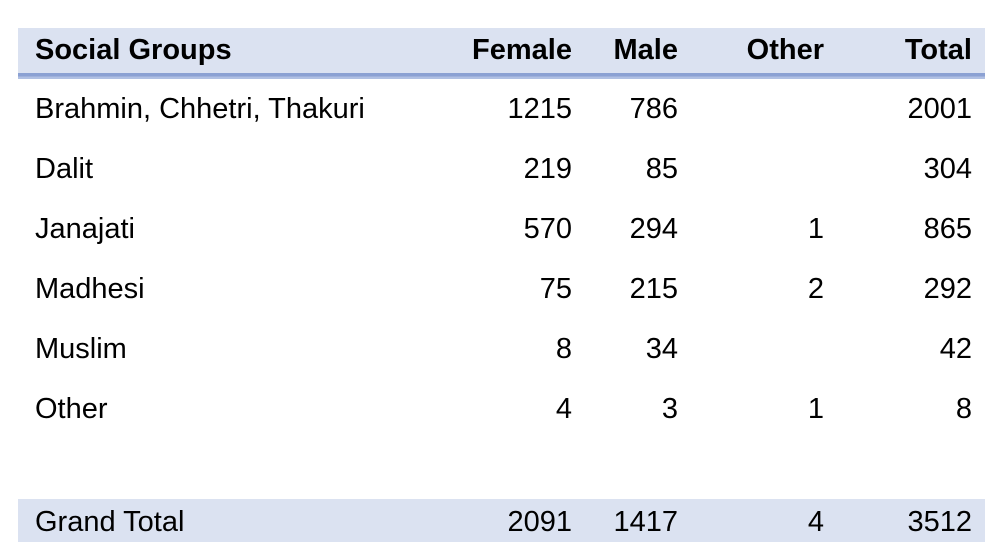 The image size is (1000, 542). What do you see at coordinates (513, 169) in the screenshot?
I see `cell-female: 219` at bounding box center [513, 169].